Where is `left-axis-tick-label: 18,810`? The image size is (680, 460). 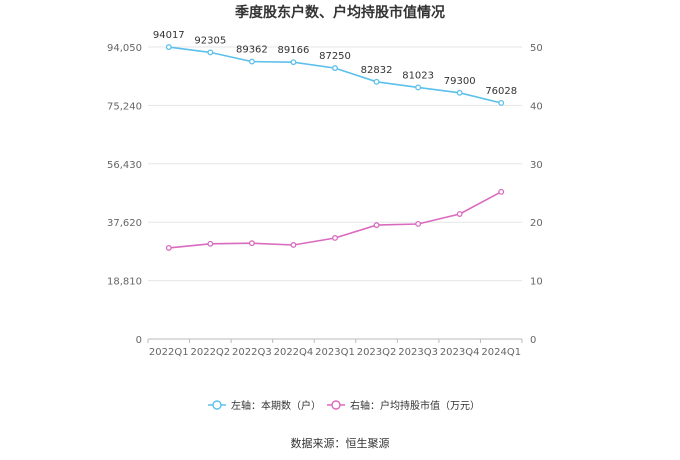
left-axis-tick-label: 18,810 is located at coordinates (124, 282).